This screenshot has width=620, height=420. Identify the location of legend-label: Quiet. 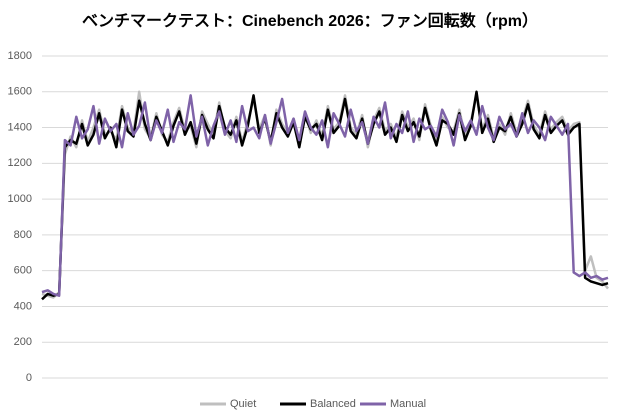
(243, 404).